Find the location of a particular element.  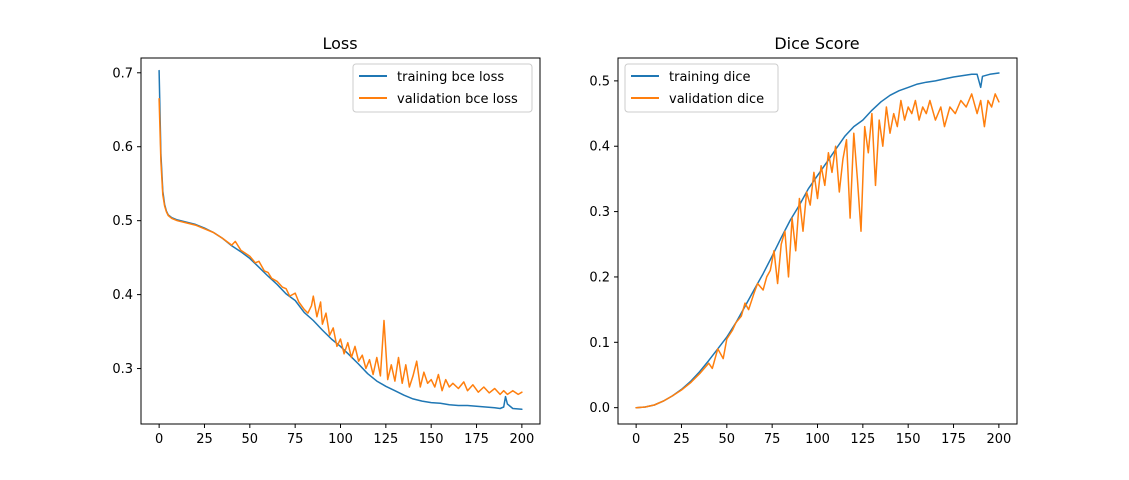

dice-y-tick-label: 0.5 is located at coordinates (599, 81).